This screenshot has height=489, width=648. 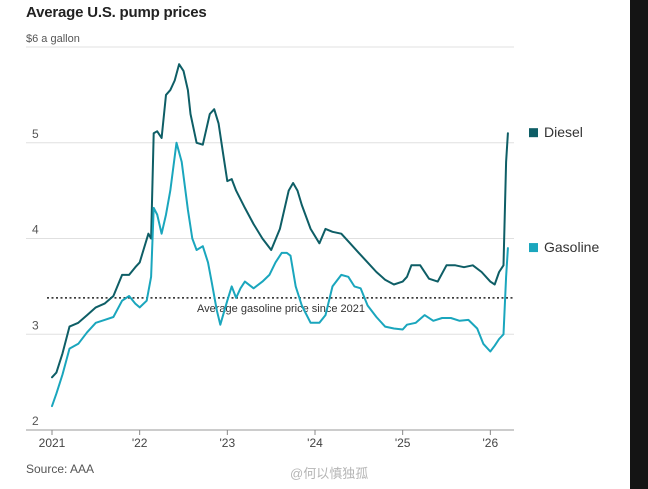 I want to click on x-tick-label: '22, so click(x=140, y=443).